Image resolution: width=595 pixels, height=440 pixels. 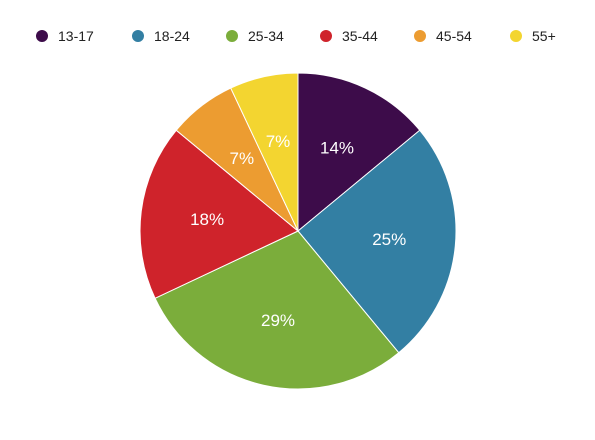 I want to click on legend-item-18-24: 18-24, so click(x=161, y=36).